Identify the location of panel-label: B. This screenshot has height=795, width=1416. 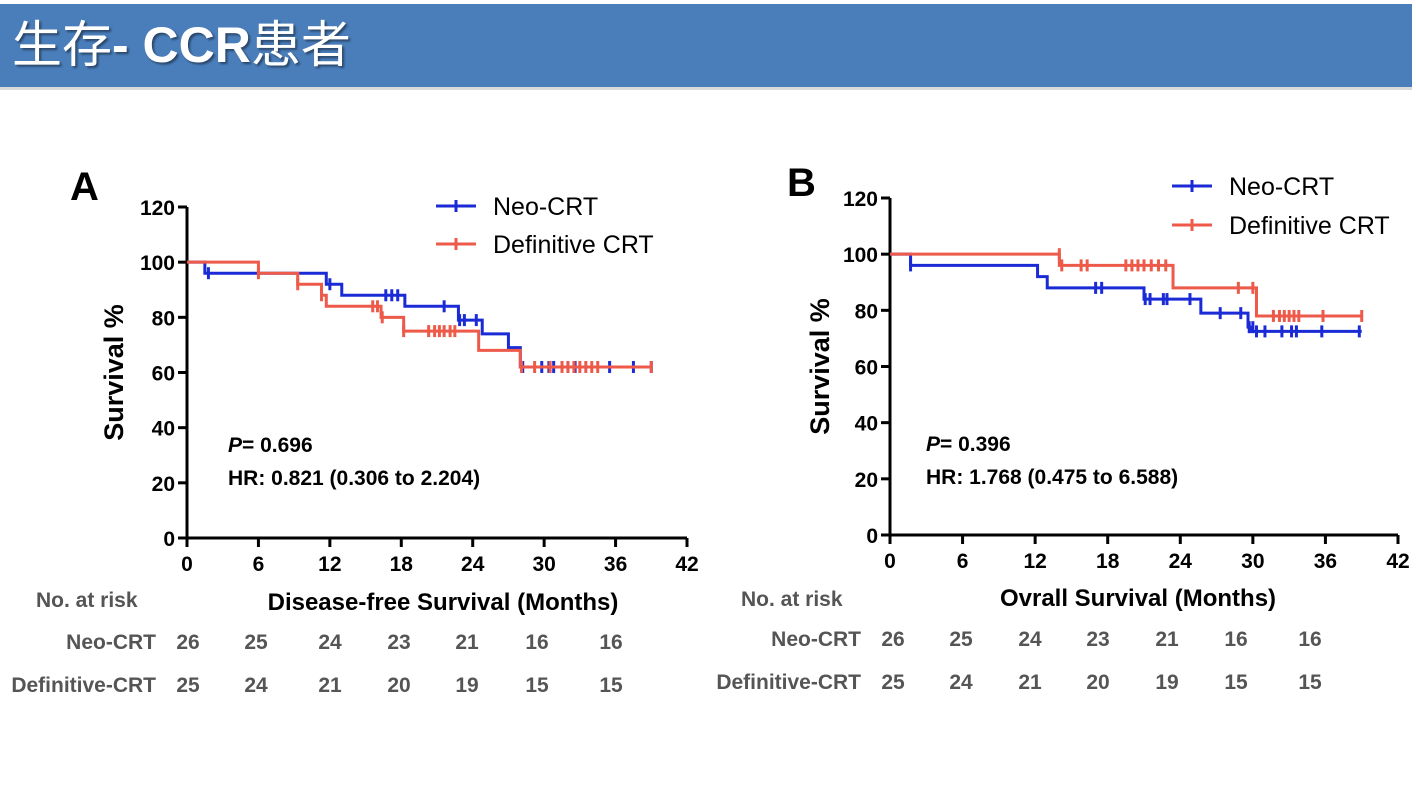
(801, 183).